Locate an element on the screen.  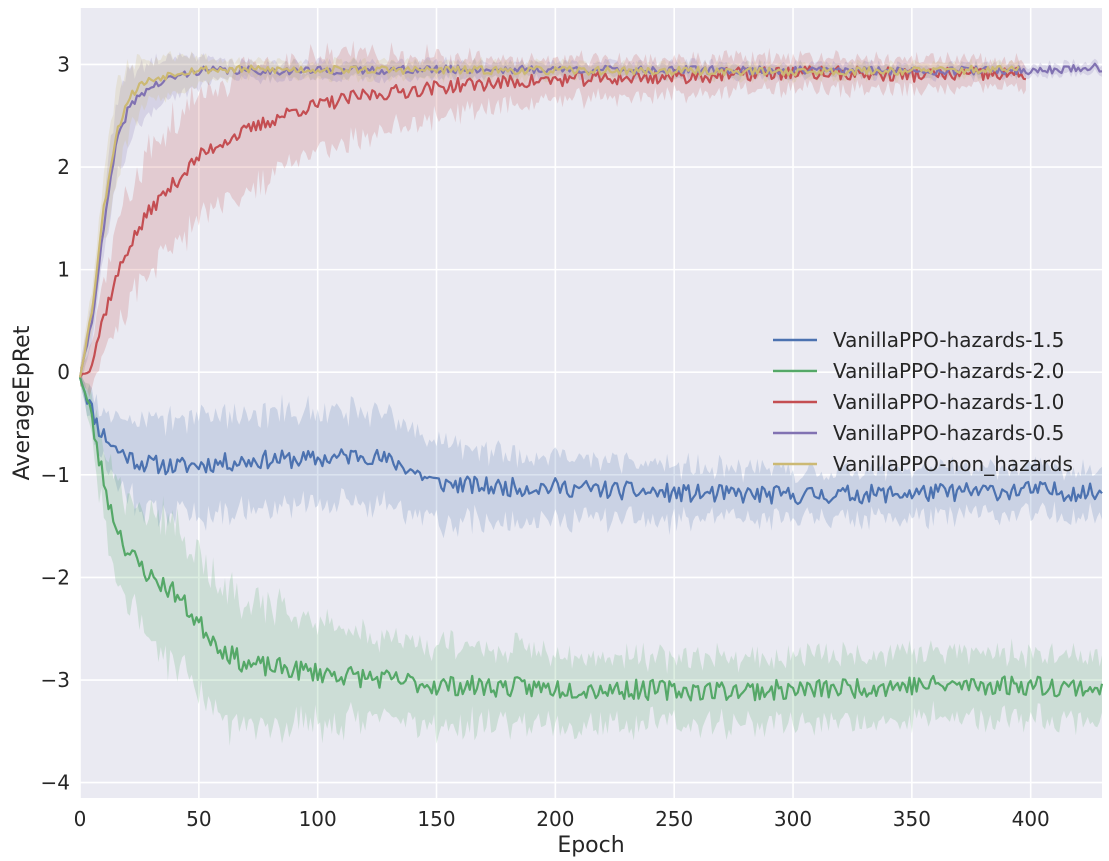
x-tick-label: 50 is located at coordinates (198, 819).